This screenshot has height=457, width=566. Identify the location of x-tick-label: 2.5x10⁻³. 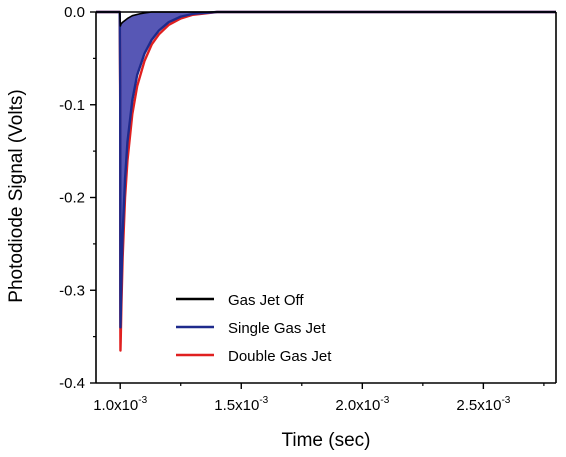
(483, 404).